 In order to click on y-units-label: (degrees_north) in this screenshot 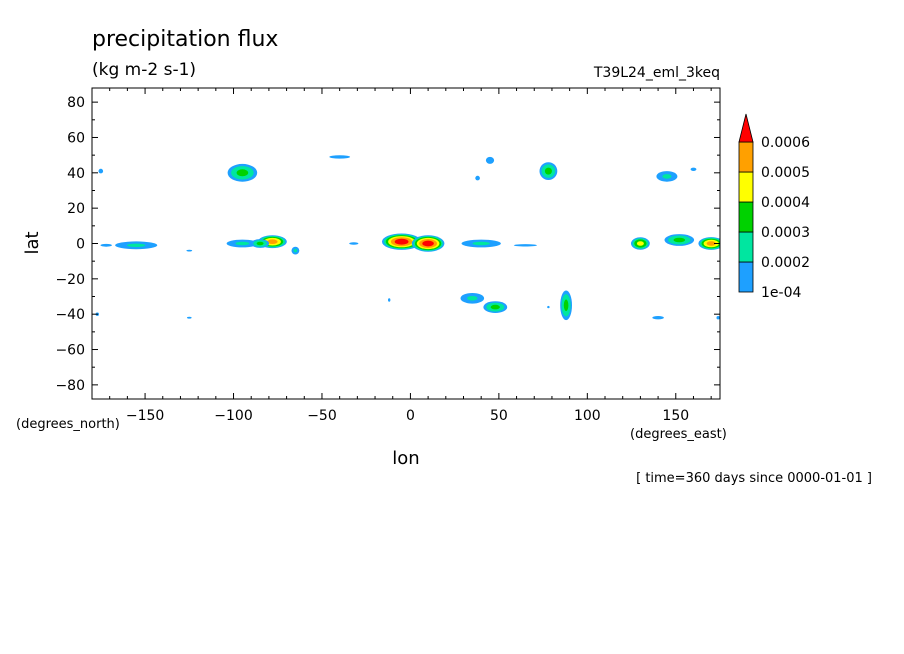, I will do `click(68, 424)`.